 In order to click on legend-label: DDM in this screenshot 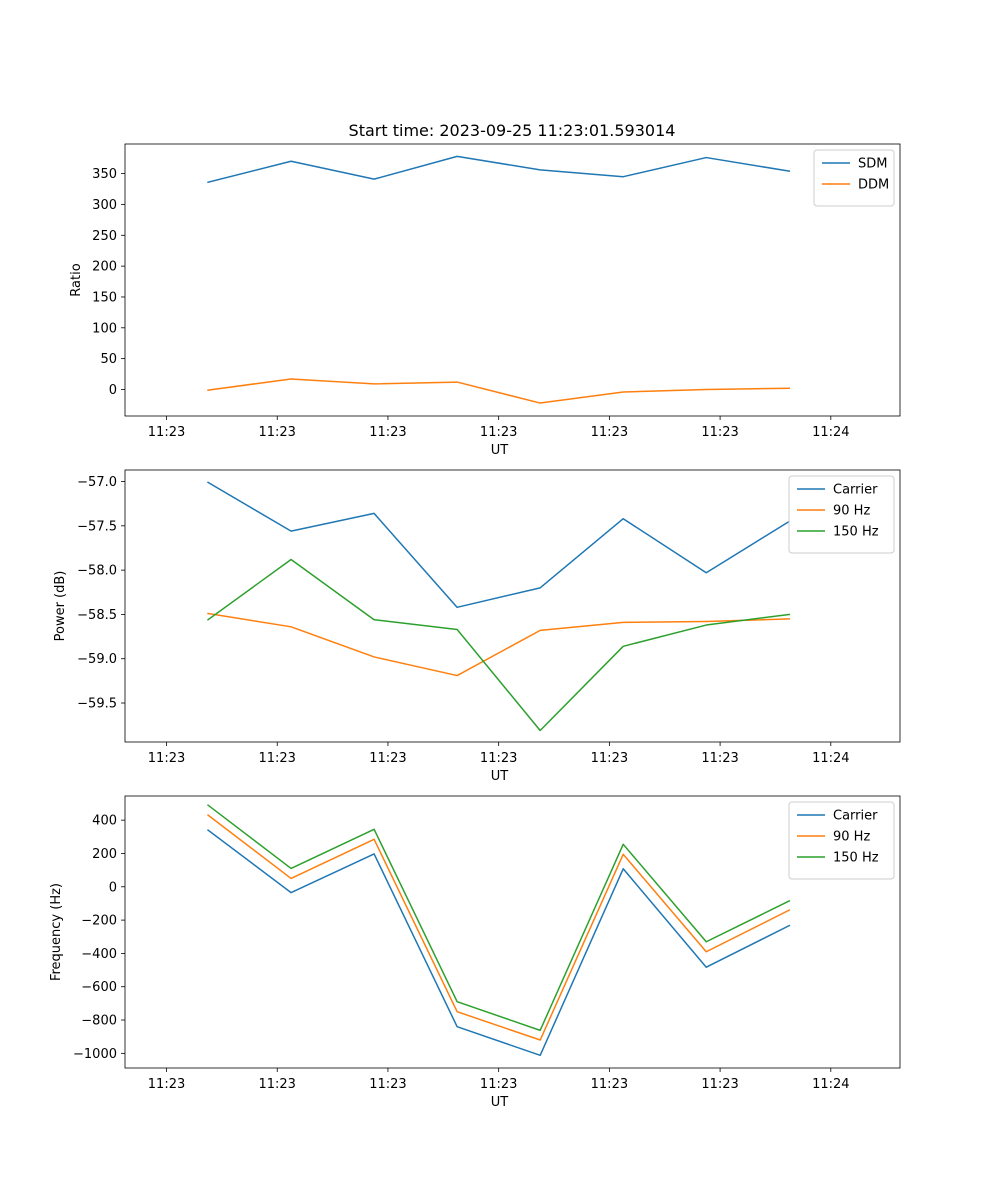, I will do `click(873, 185)`.